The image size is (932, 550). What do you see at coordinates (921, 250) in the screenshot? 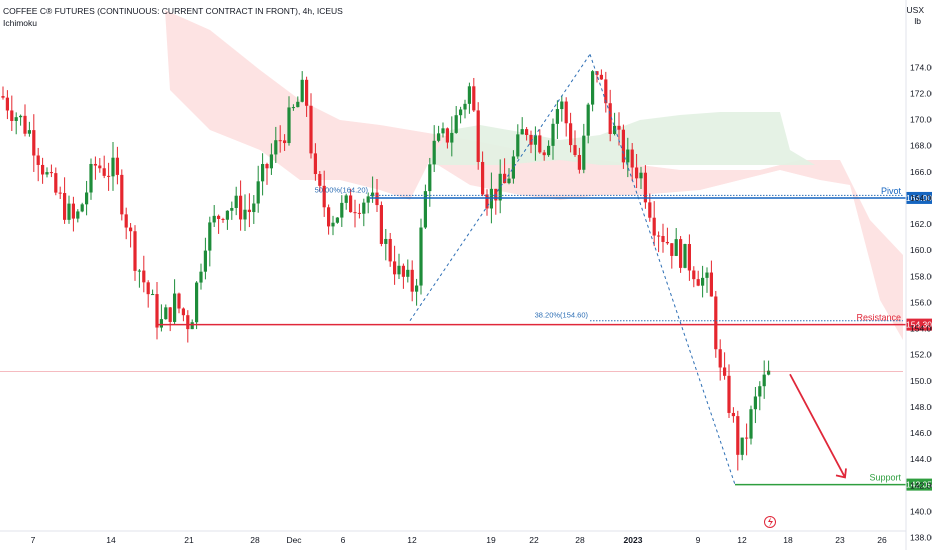
I see `price-tick-label: 160.00` at bounding box center [921, 250].